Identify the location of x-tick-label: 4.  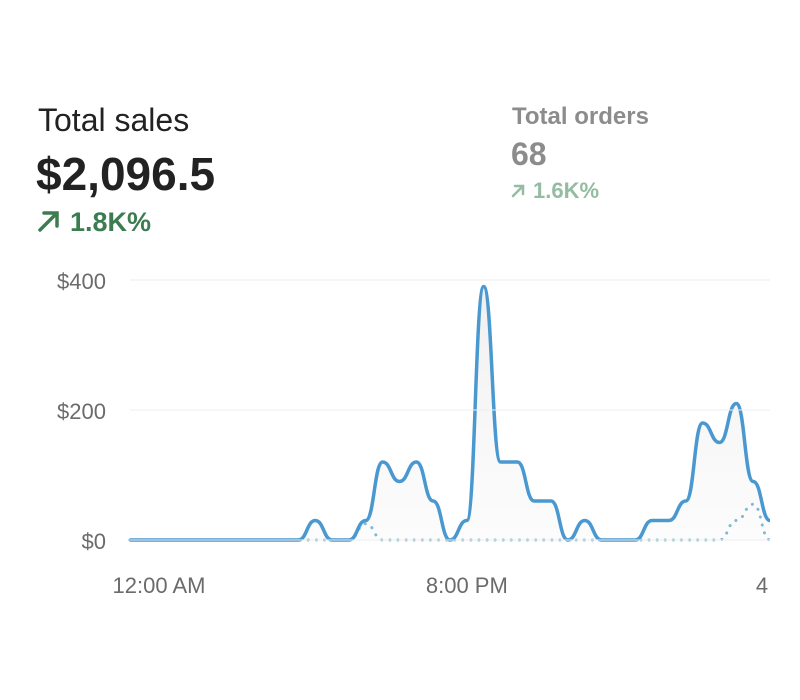
(762, 585).